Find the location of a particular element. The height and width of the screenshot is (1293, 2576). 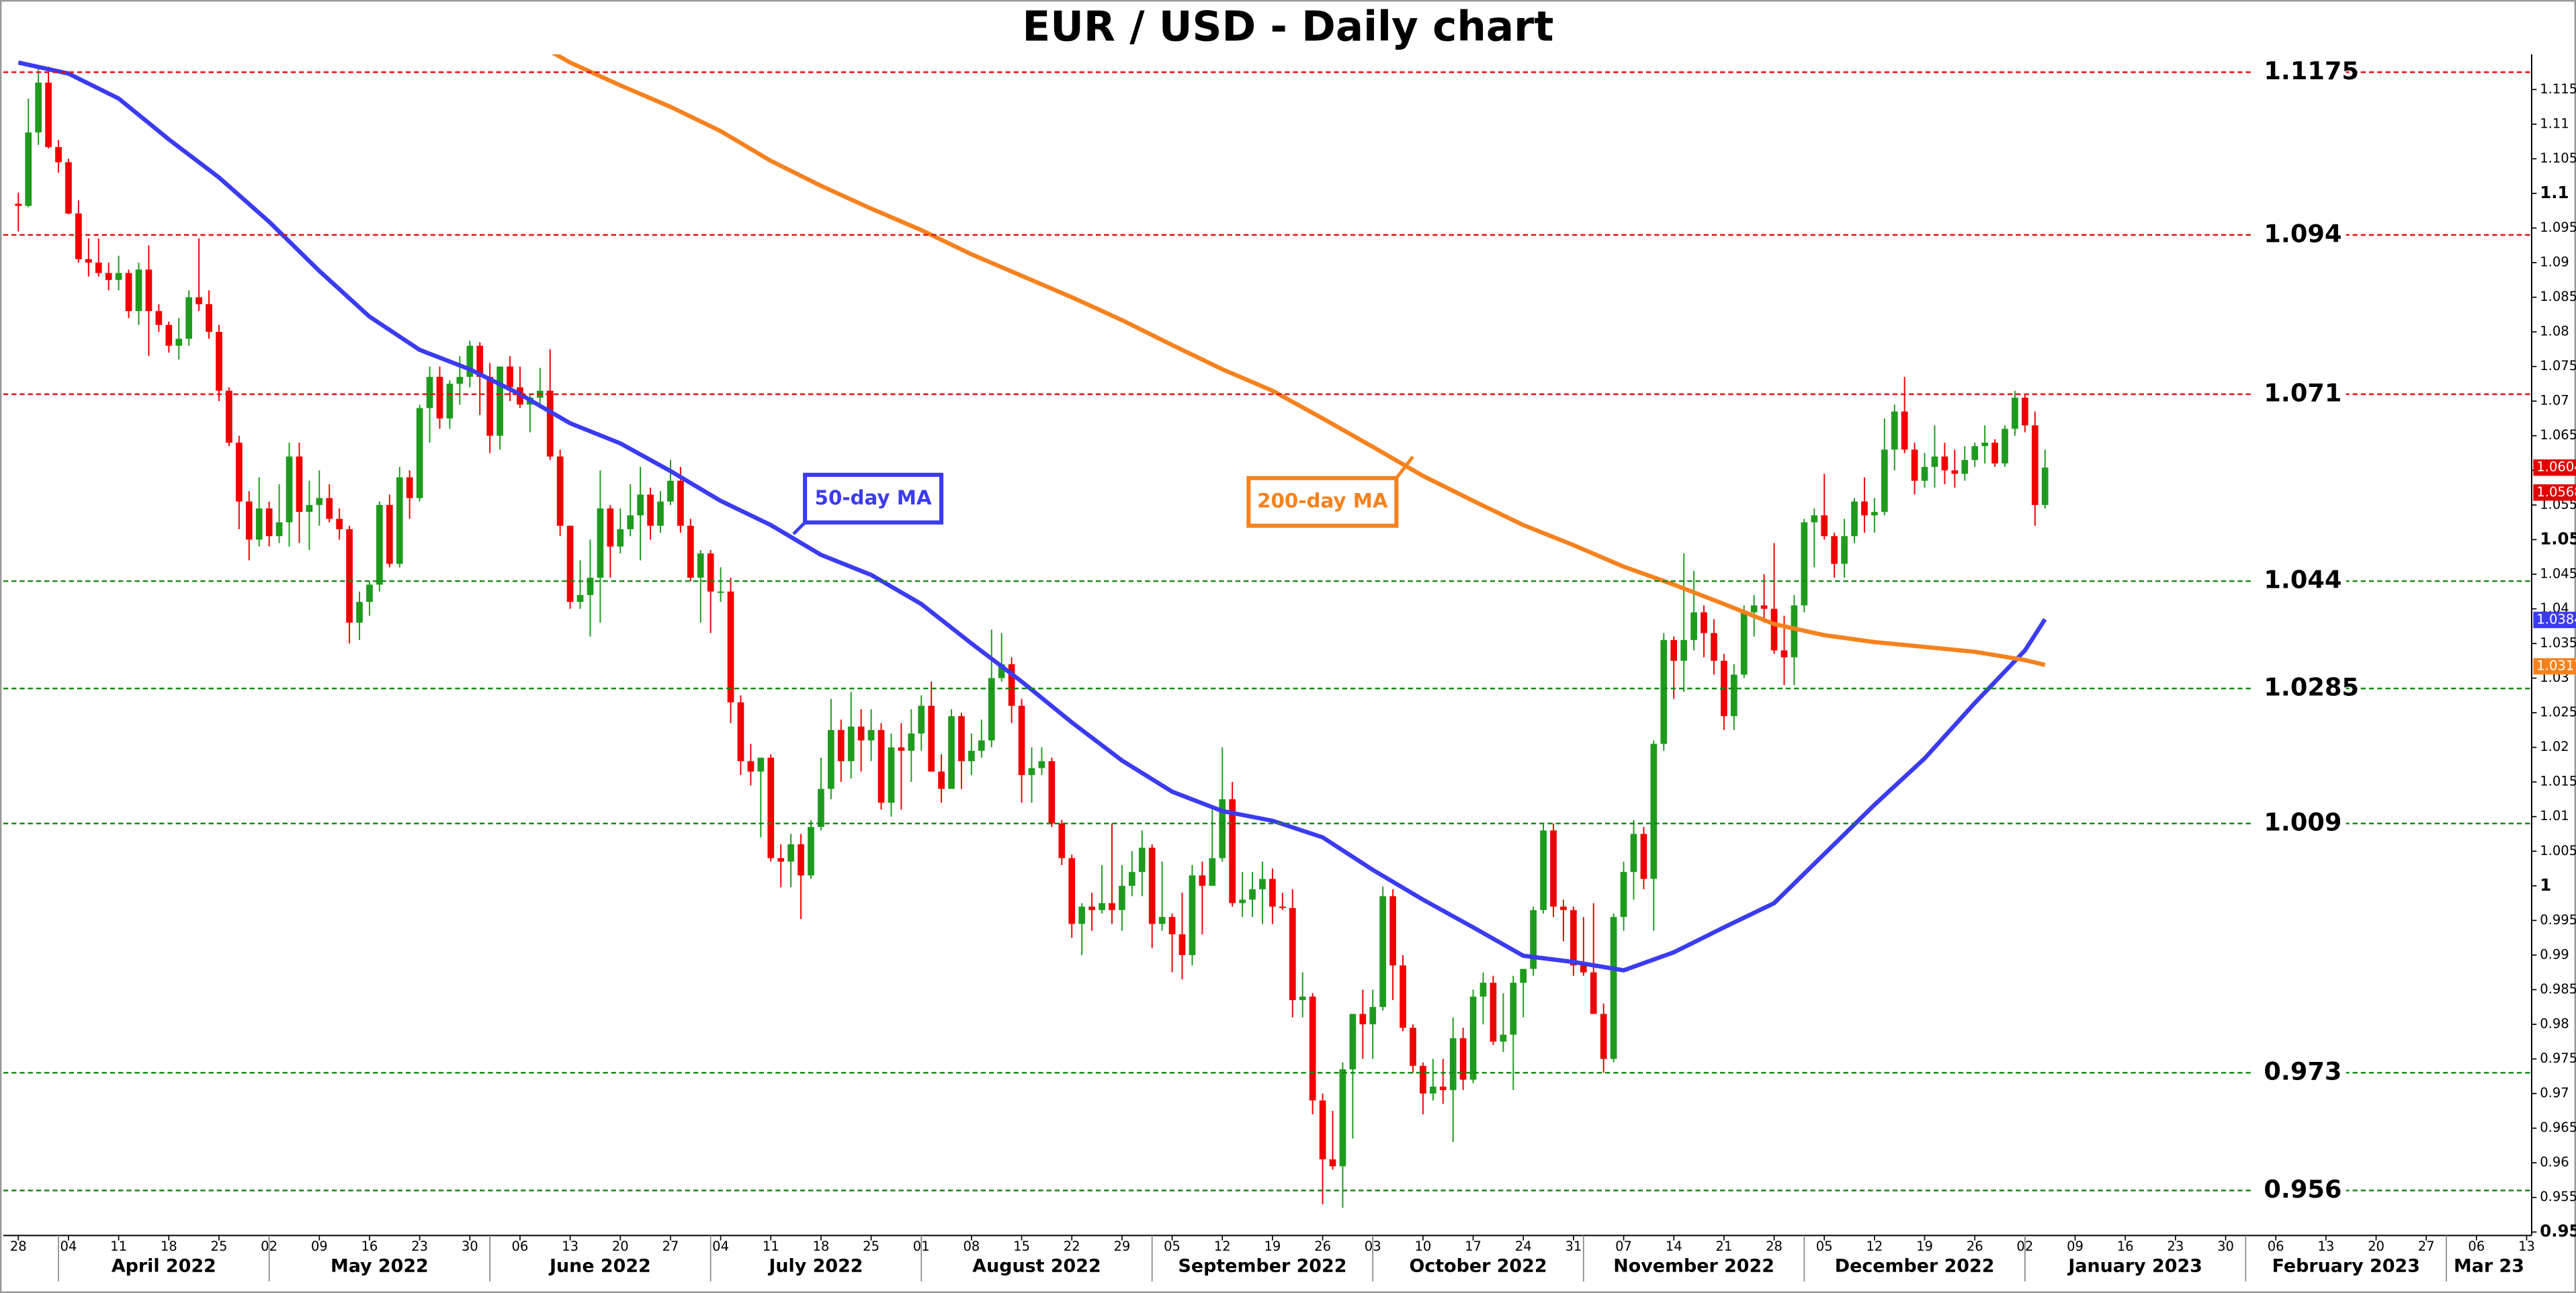

y-tick-label: 0.96 is located at coordinates (2554, 1162).